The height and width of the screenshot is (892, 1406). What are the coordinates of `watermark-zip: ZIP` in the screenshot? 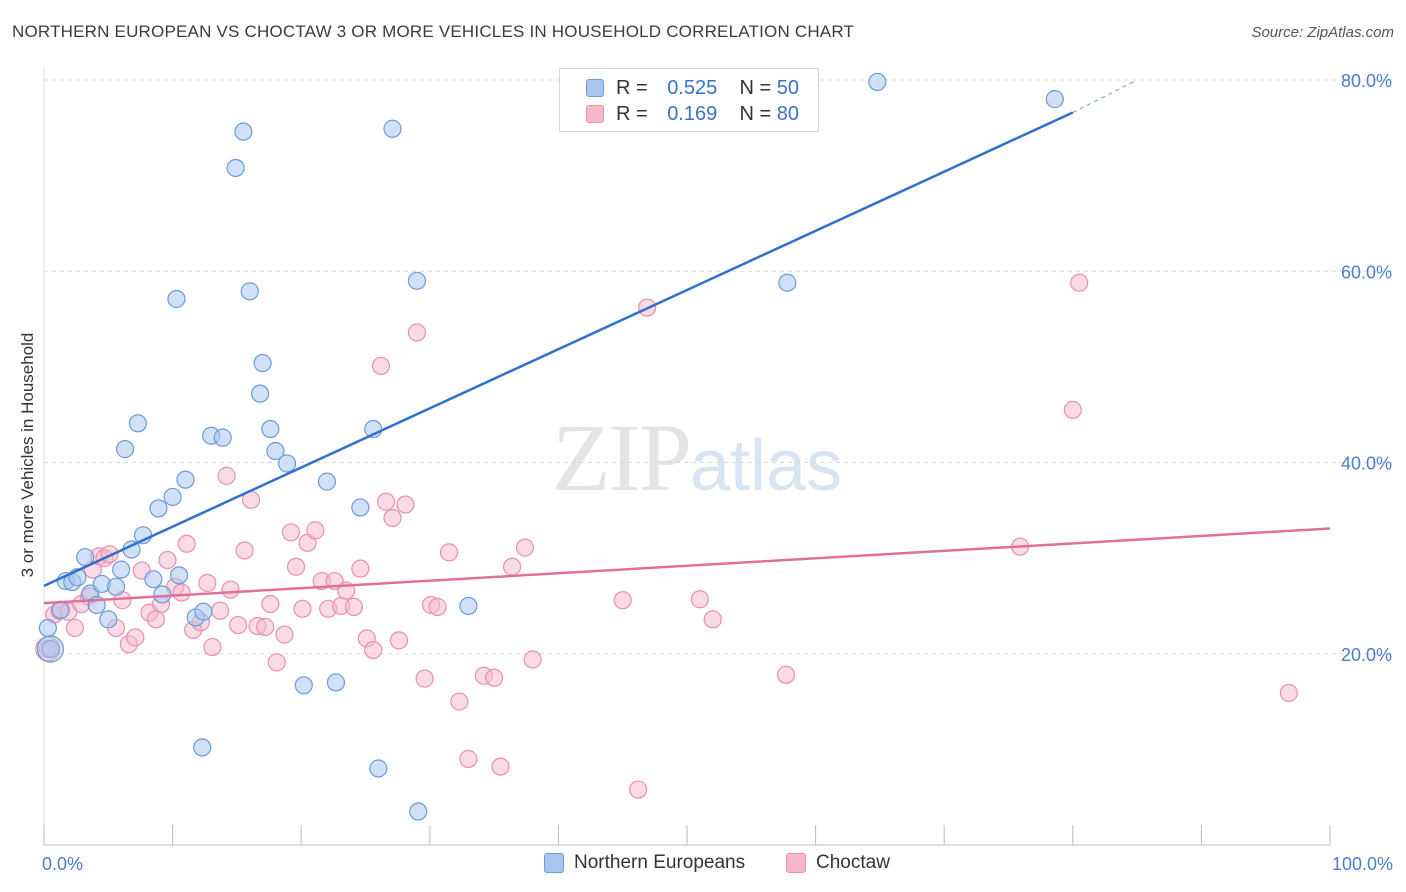 It's located at (622, 457).